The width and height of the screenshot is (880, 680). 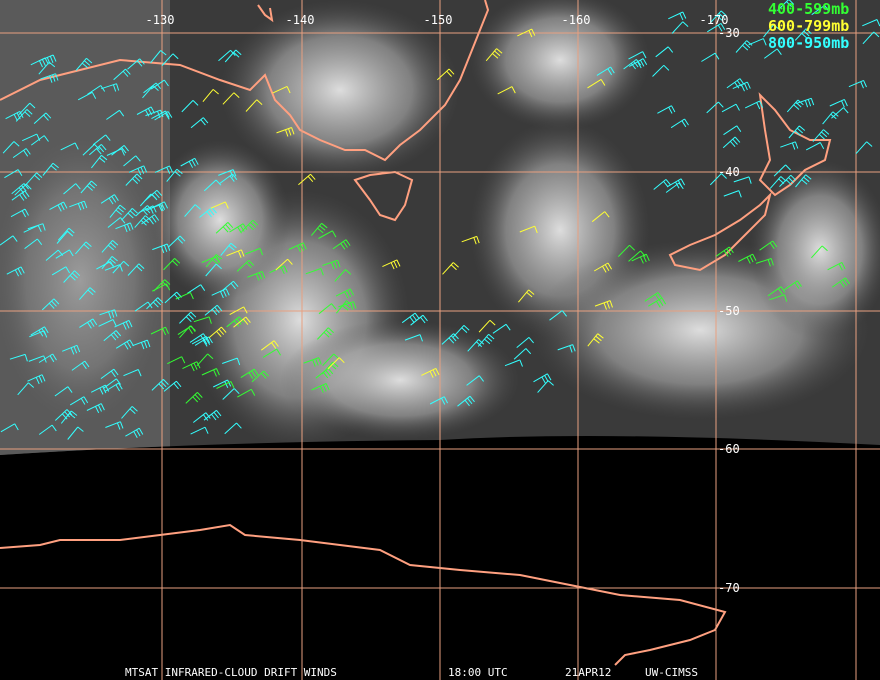 I want to click on footer-text: MTSAT INFRARED-CLOUD DRIFT WINDS, so click(x=231, y=672).